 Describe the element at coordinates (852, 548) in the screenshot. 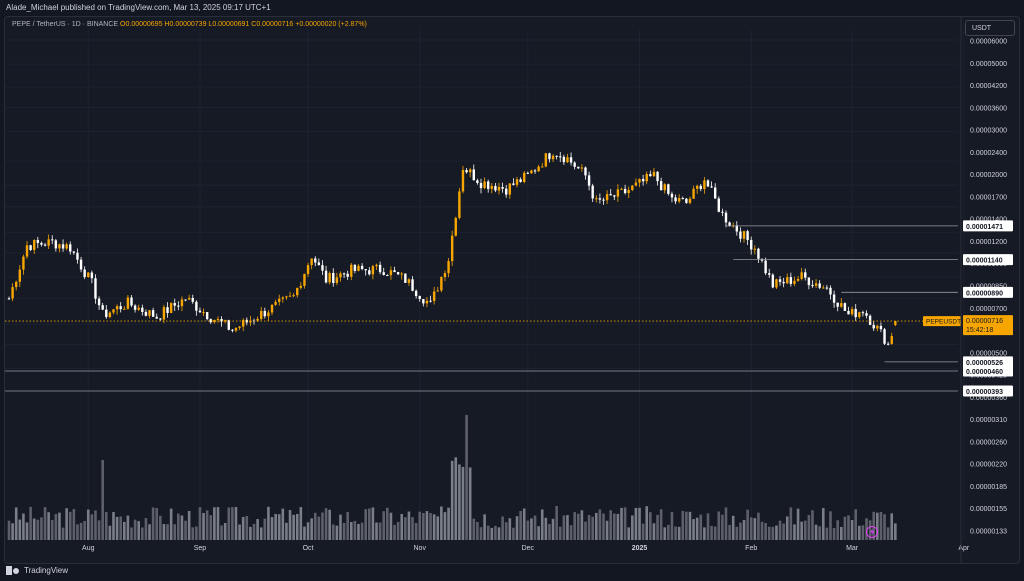

I see `x-axis-tick-label: Mar` at that location.